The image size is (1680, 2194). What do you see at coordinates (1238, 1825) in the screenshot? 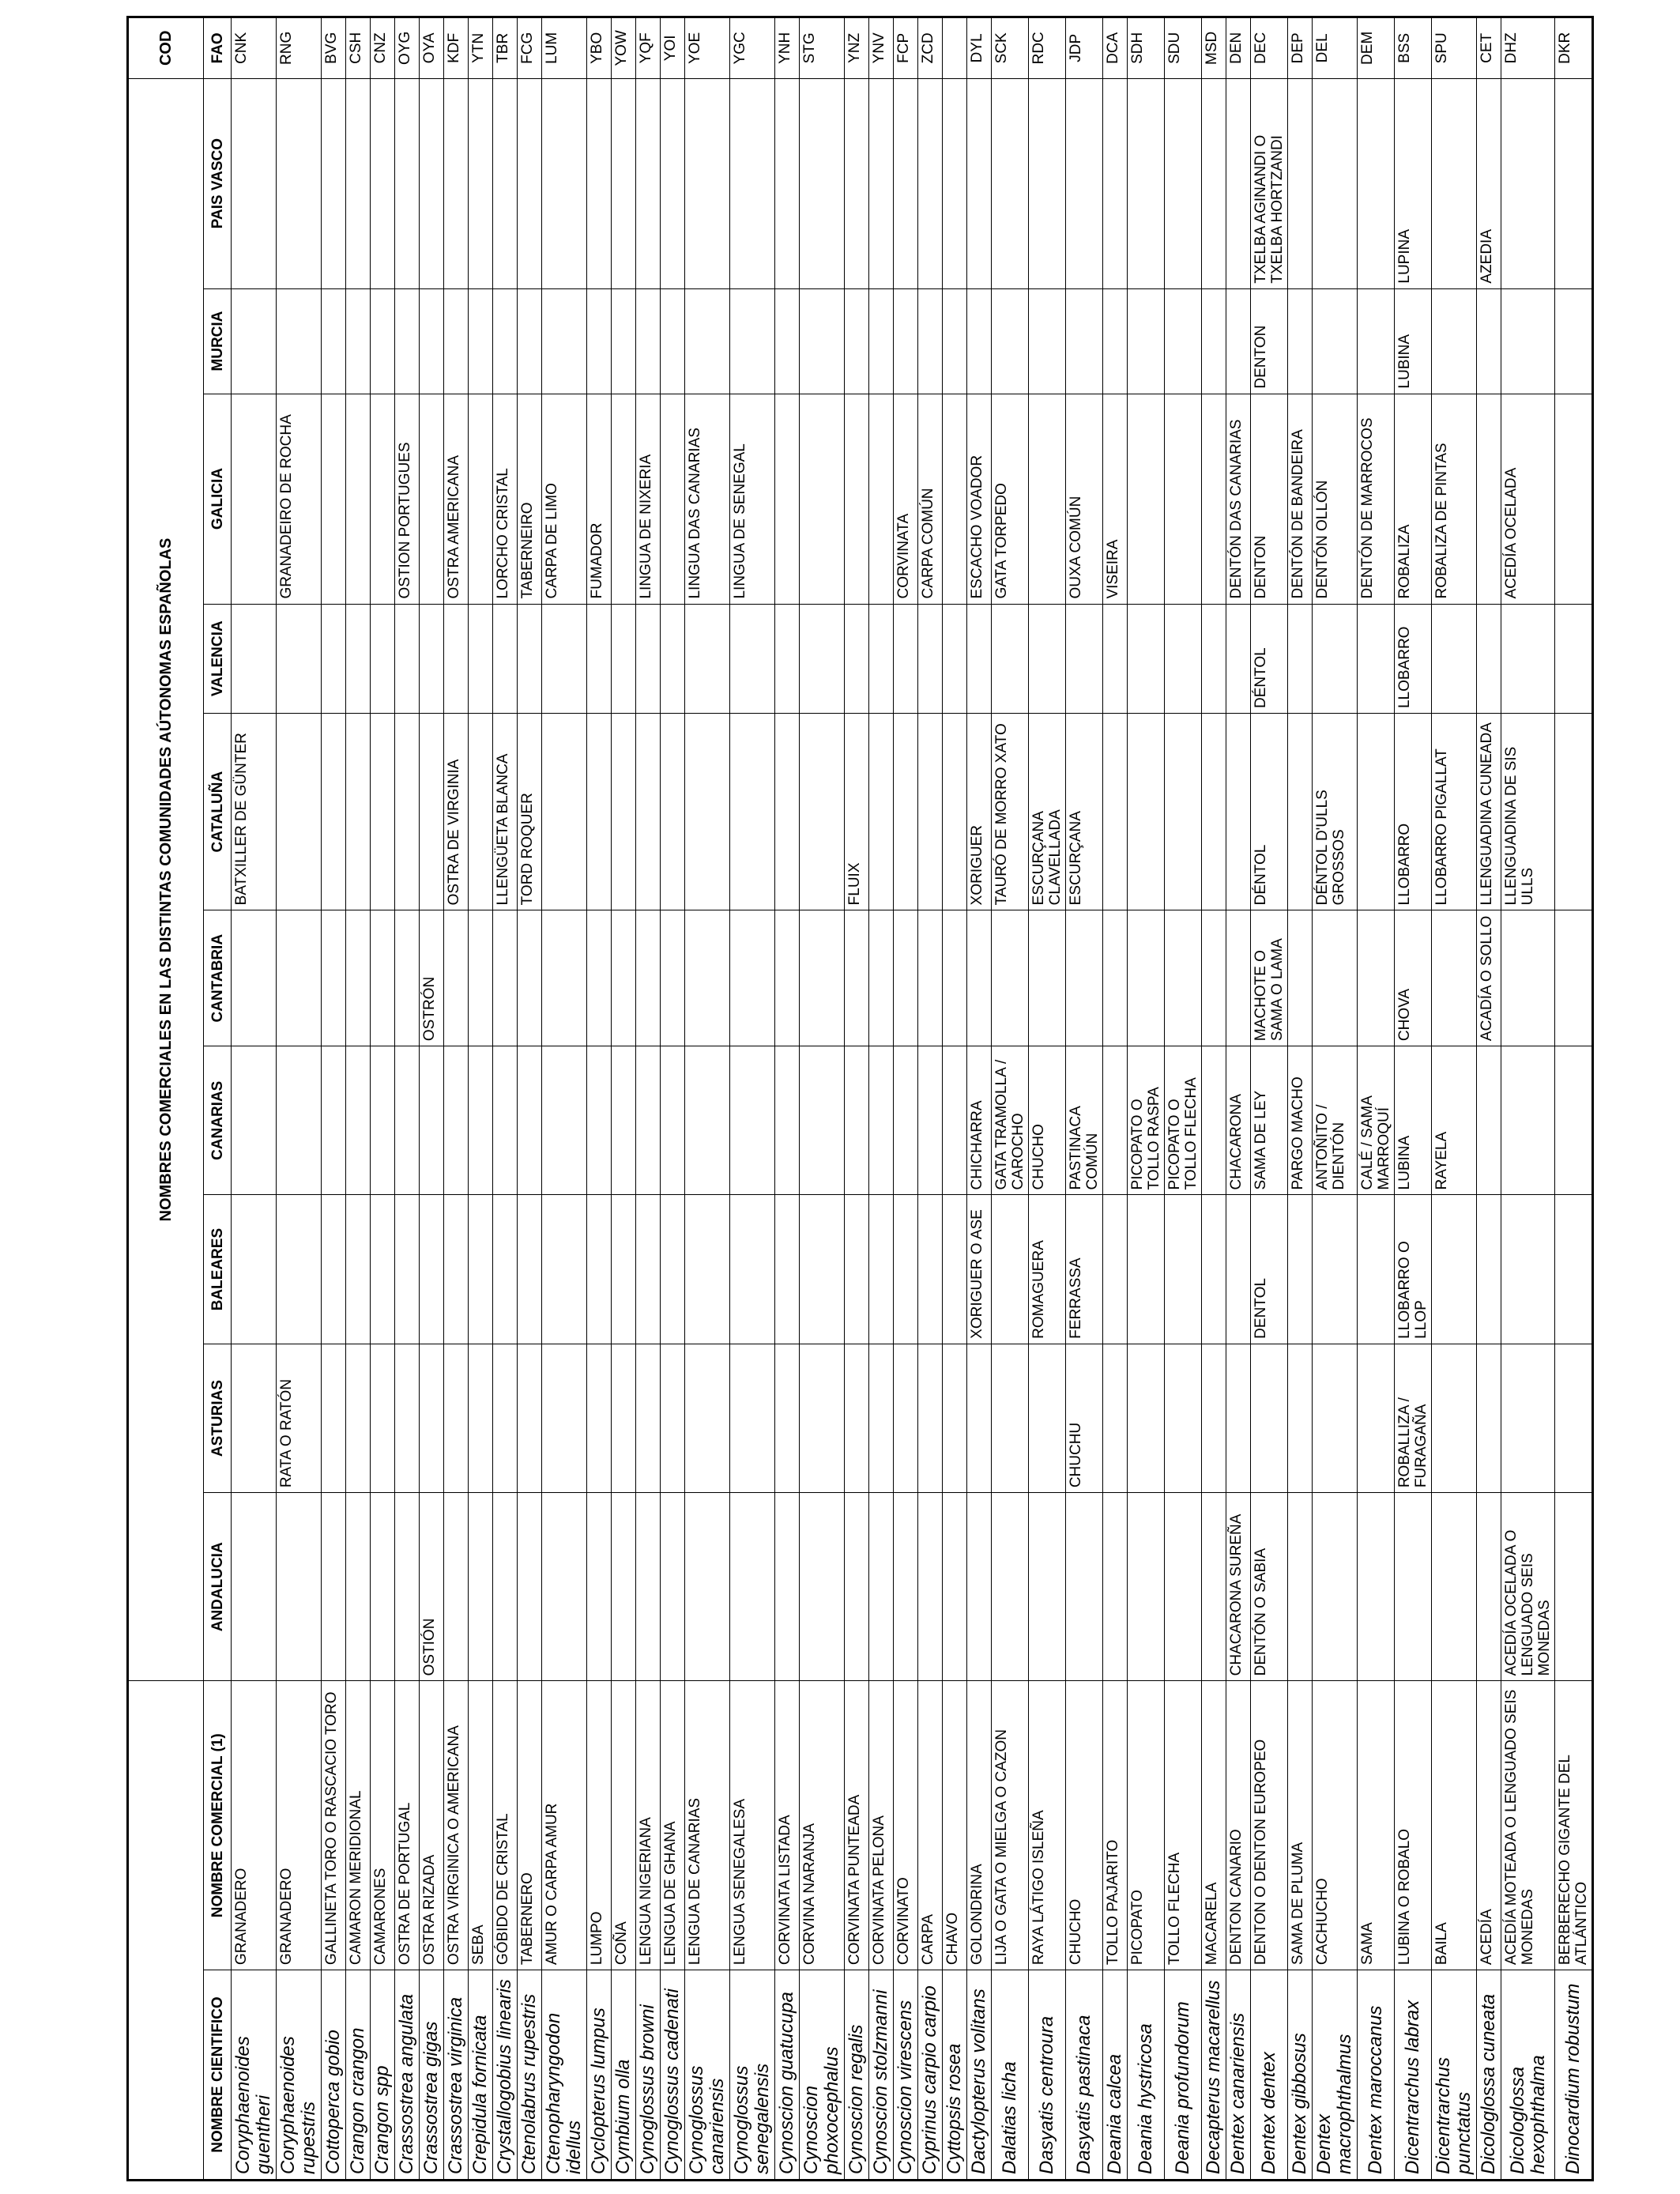
I see `common-name-cell: DENTON CANARIO` at bounding box center [1238, 1825].